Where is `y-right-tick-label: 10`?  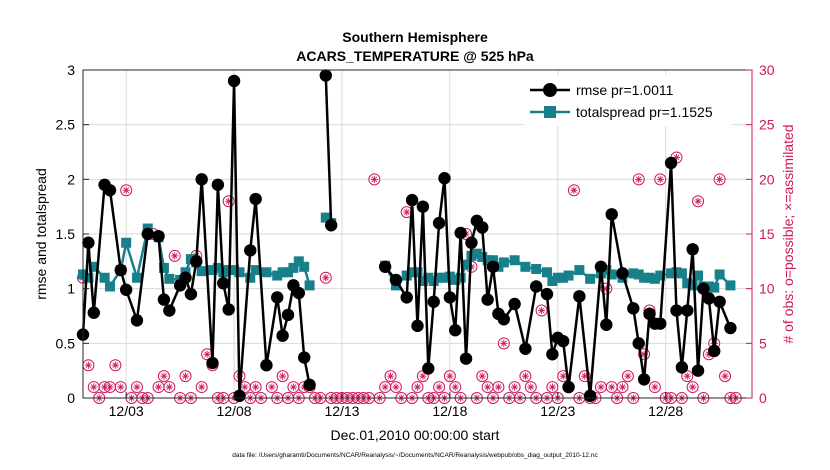
y-right-tick-label: 10 is located at coordinates (767, 289).